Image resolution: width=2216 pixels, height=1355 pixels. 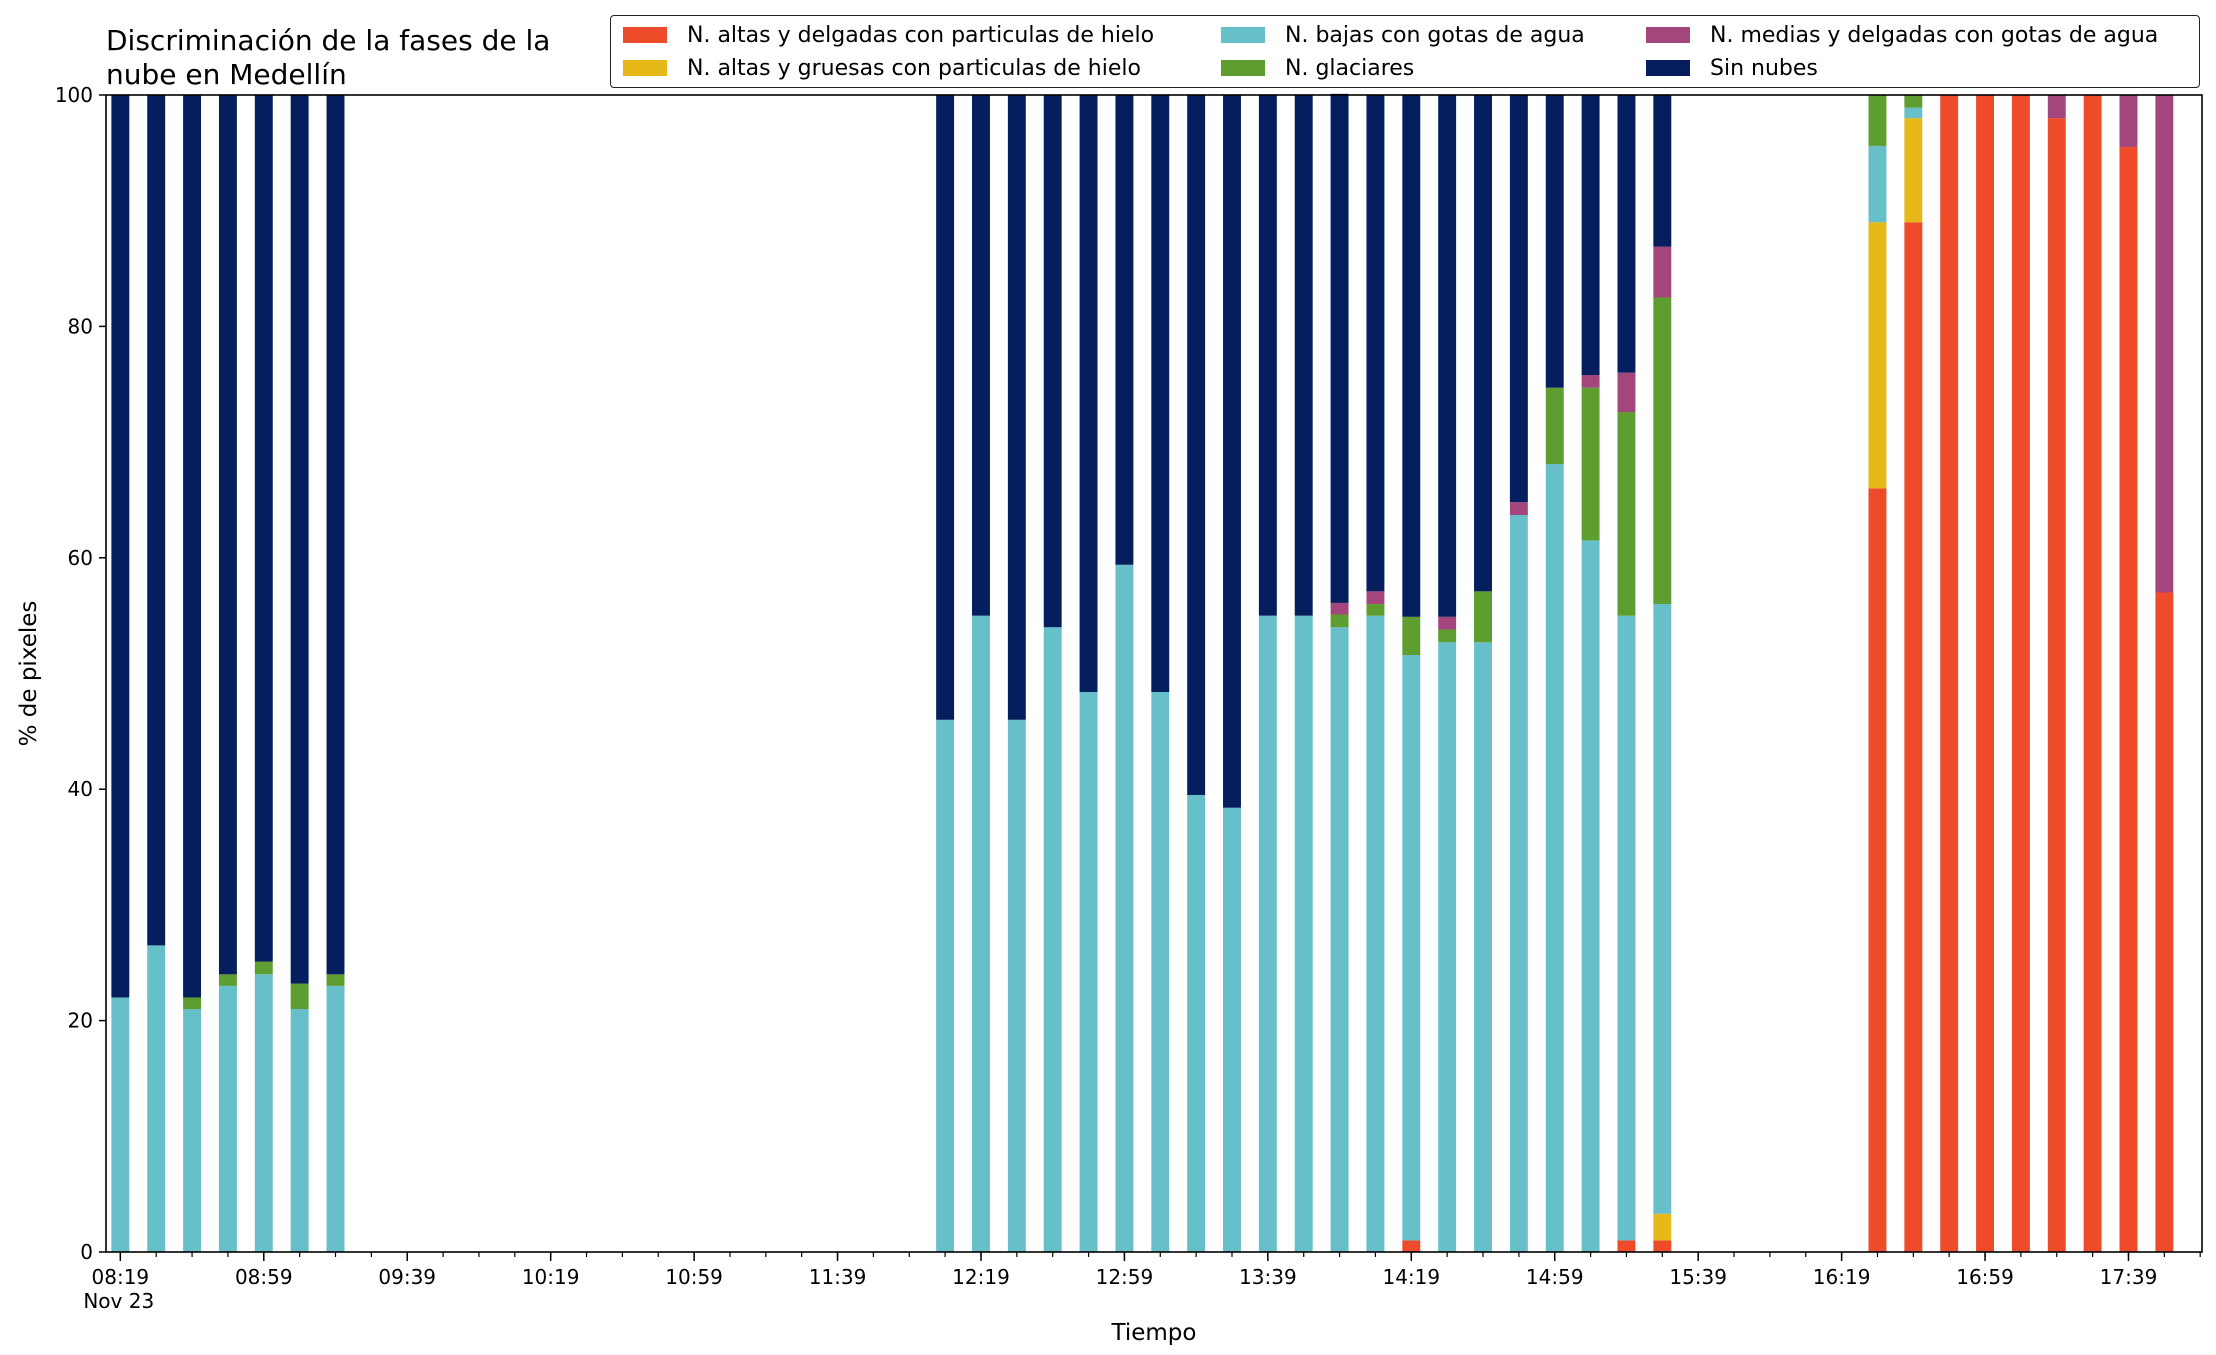 What do you see at coordinates (121, 1277) in the screenshot?
I see `x-tick-label: 08:19` at bounding box center [121, 1277].